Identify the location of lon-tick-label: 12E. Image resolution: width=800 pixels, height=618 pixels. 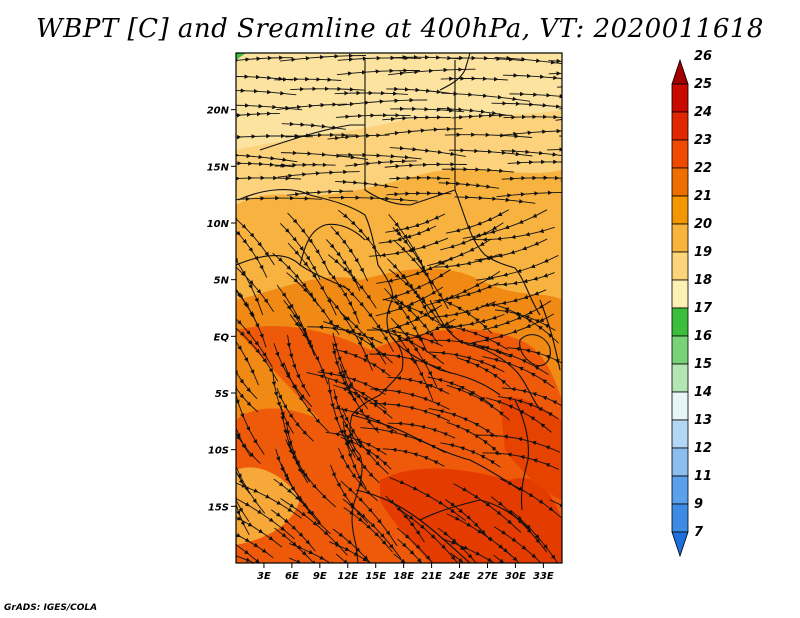
(347, 576).